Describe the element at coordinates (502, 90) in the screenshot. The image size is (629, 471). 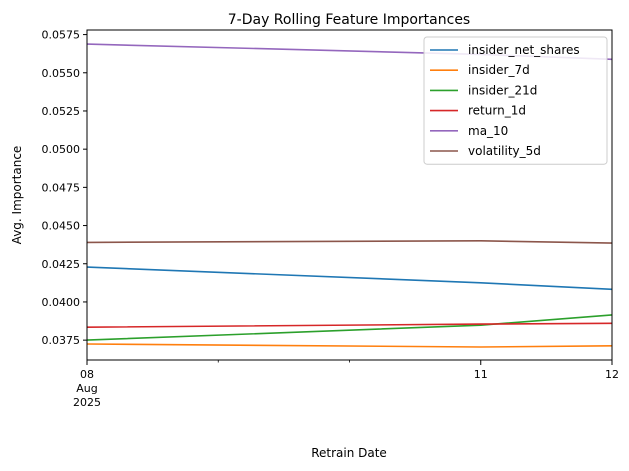
I see `legend-label-insider_21d: insider_21d` at that location.